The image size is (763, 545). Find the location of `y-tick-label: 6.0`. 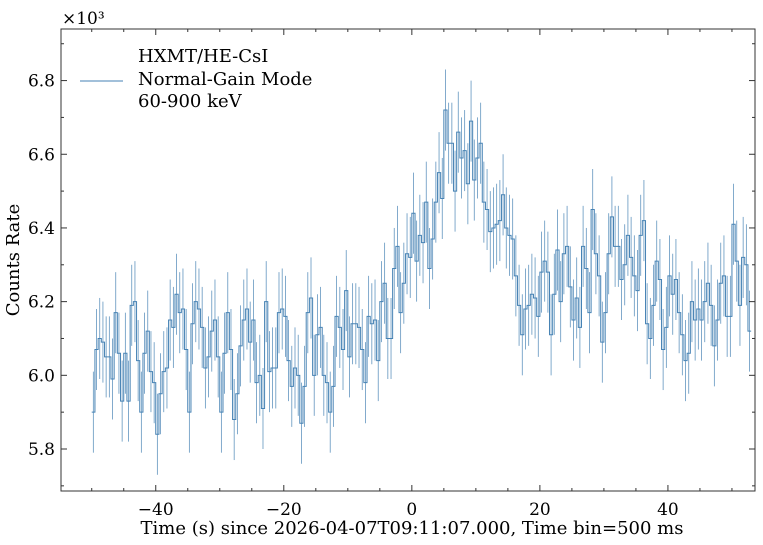

y-tick-label: 6.0 is located at coordinates (41, 376).